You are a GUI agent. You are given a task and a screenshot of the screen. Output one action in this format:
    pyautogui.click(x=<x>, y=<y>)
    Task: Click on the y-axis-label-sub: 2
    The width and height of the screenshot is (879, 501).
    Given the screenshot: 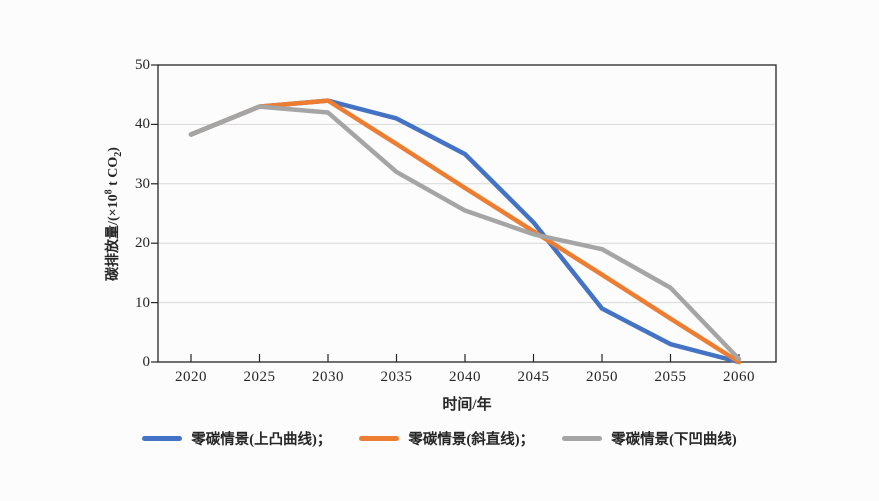 What is the action you would take?
    pyautogui.click(x=118, y=154)
    